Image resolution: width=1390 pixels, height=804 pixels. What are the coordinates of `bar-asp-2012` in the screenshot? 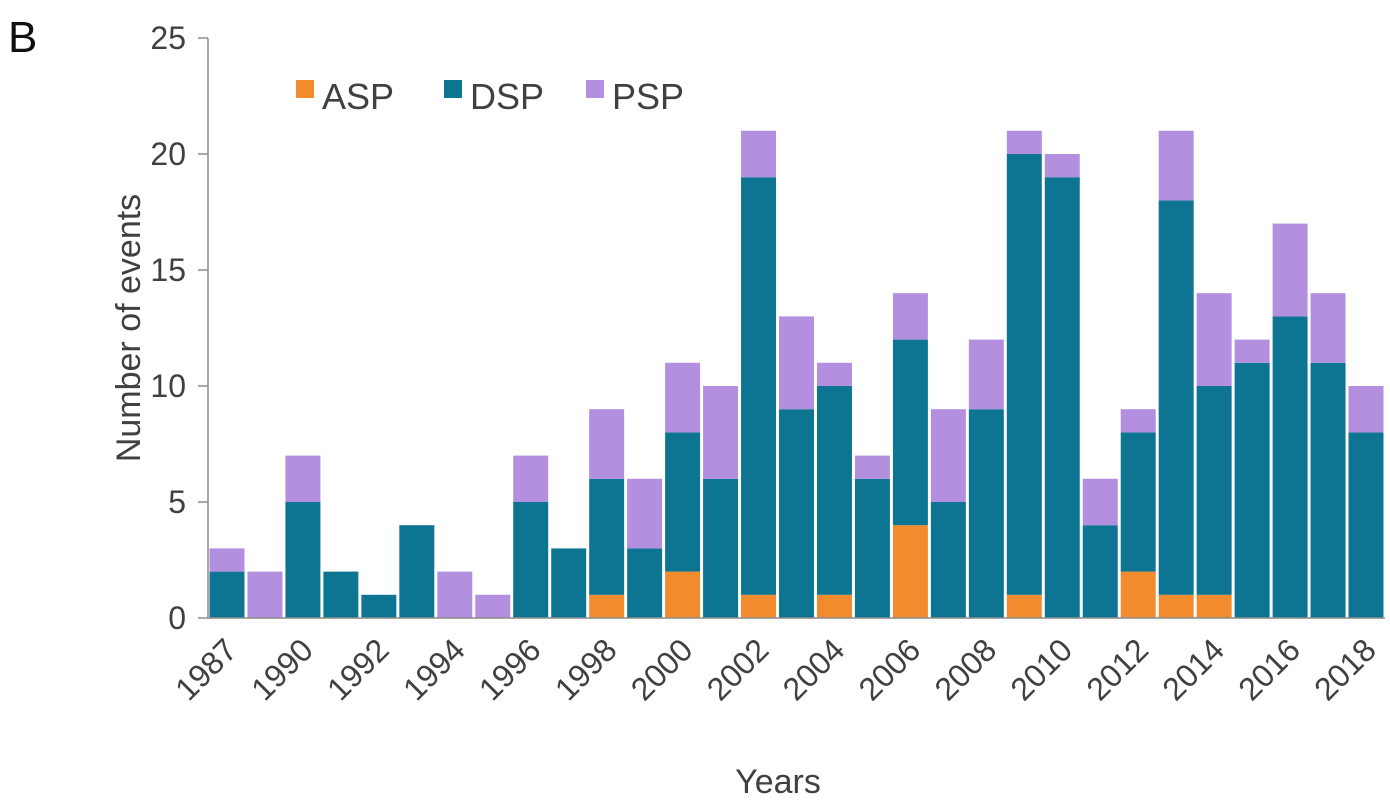 It's located at (1138, 594).